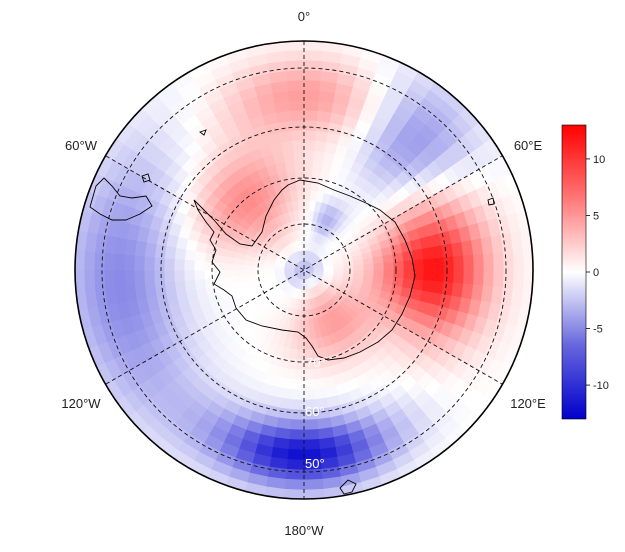  What do you see at coordinates (528, 145) in the screenshot?
I see `lon-label-60e: 60°E` at bounding box center [528, 145].